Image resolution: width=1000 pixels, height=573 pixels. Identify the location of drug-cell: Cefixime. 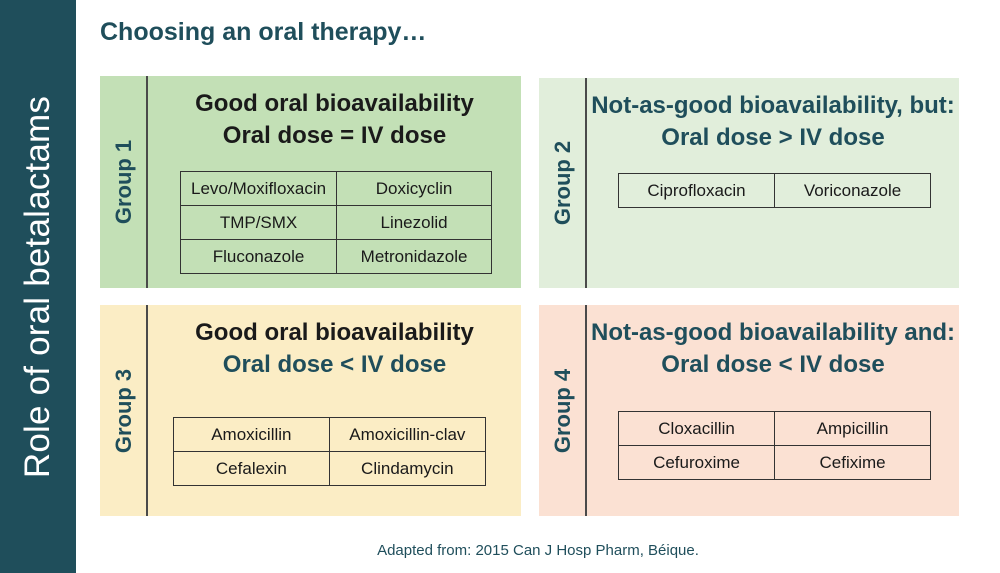
(852, 462).